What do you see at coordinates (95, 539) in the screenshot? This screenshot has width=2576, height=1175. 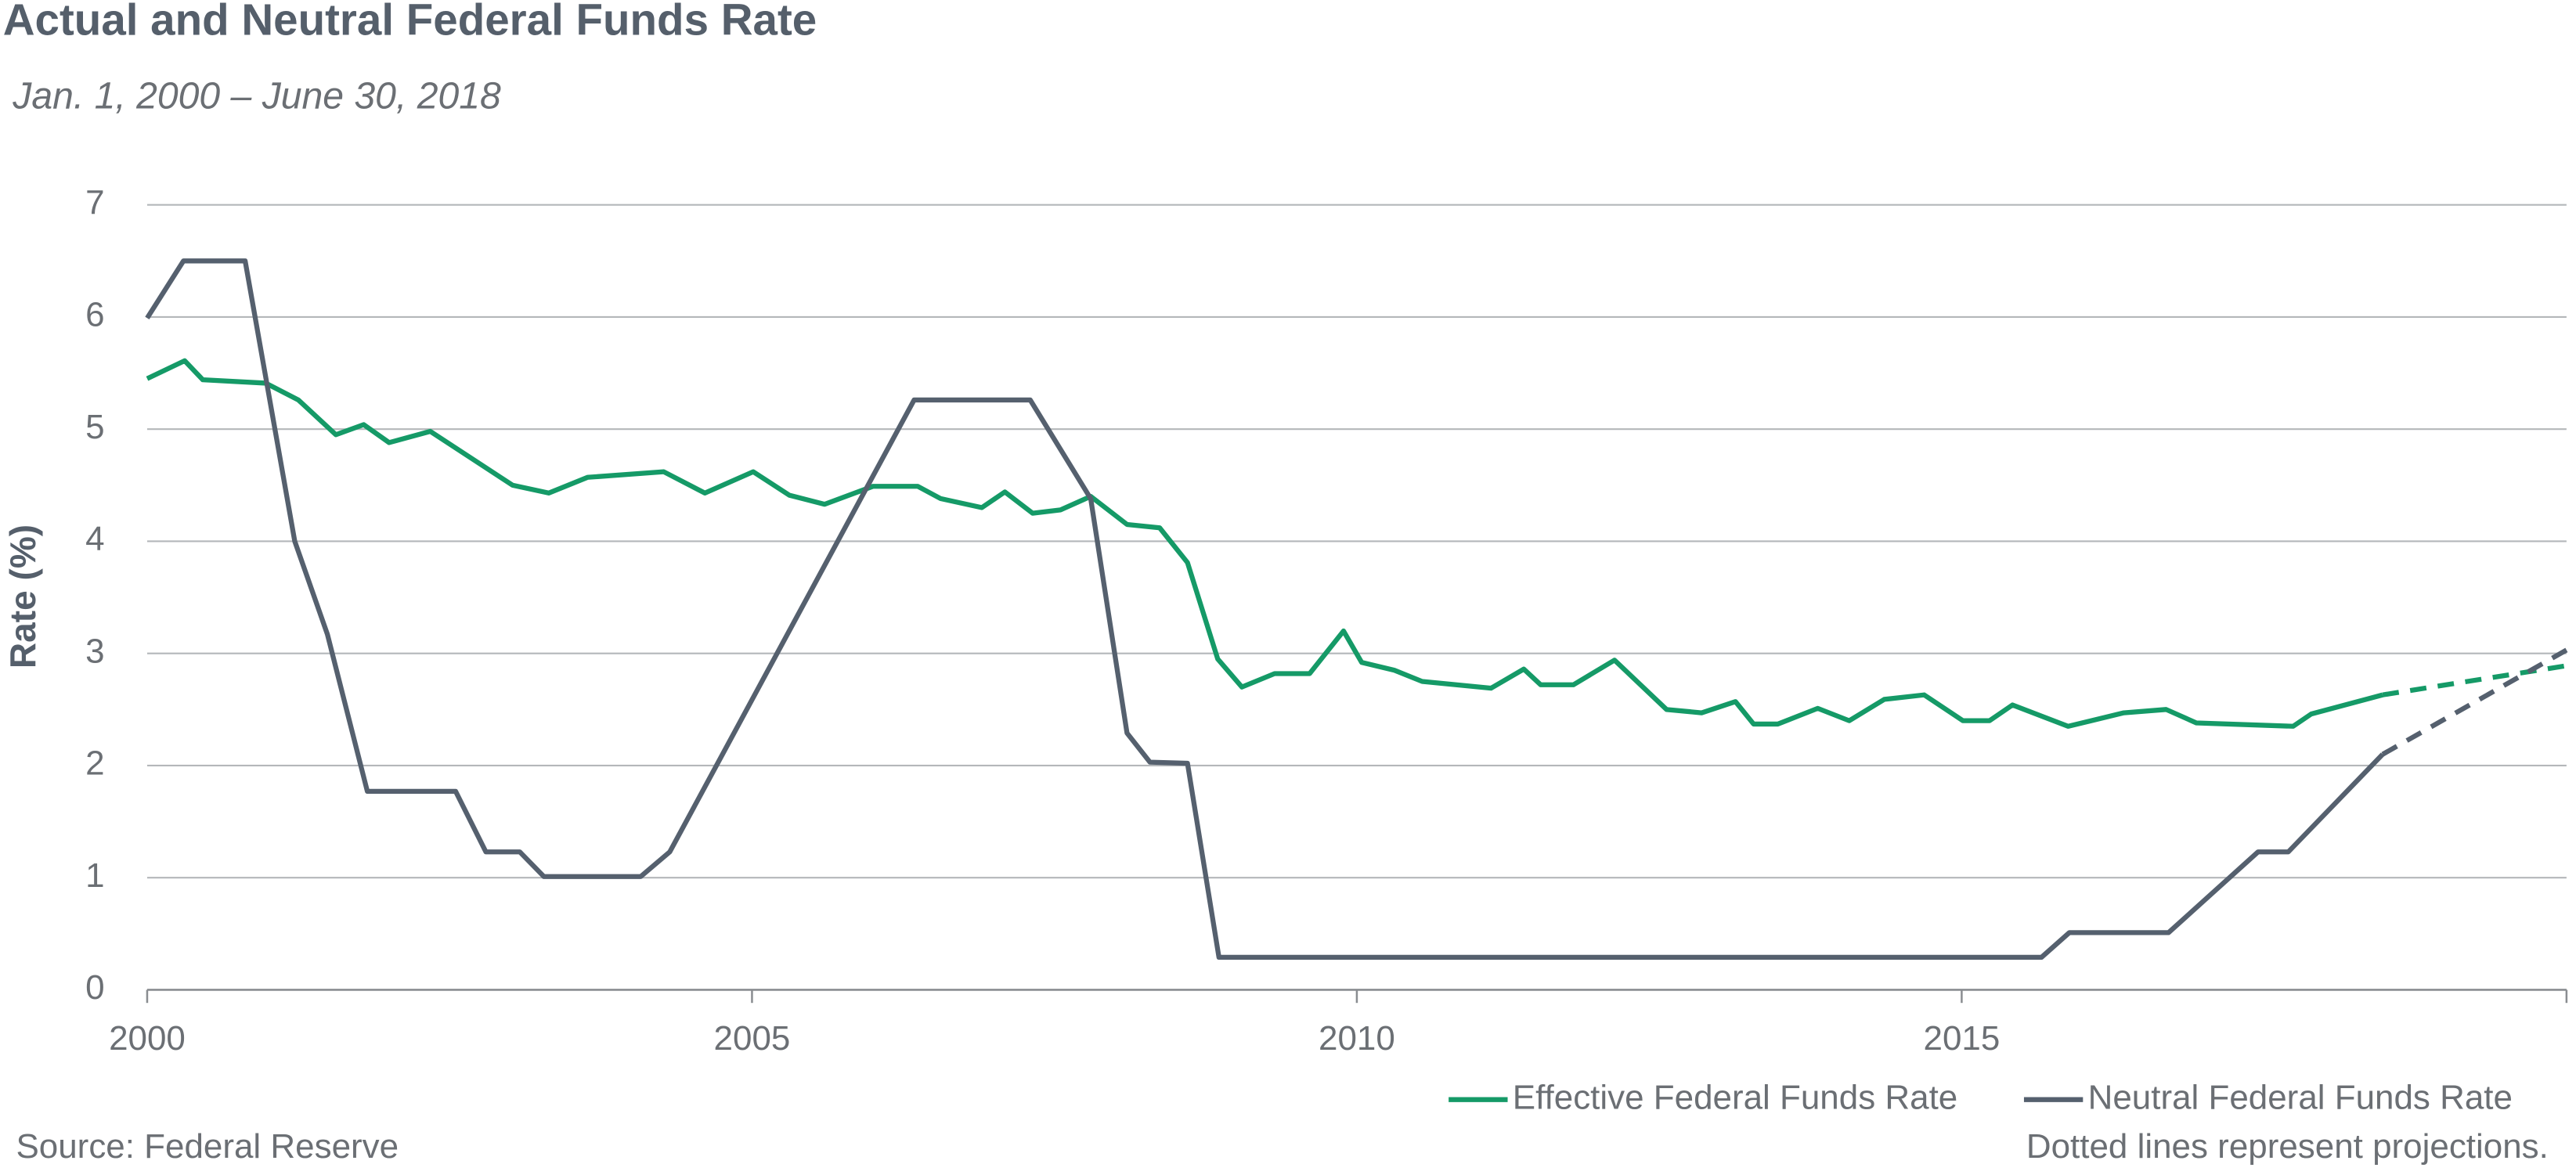 I see `y-tick-label: 4` at bounding box center [95, 539].